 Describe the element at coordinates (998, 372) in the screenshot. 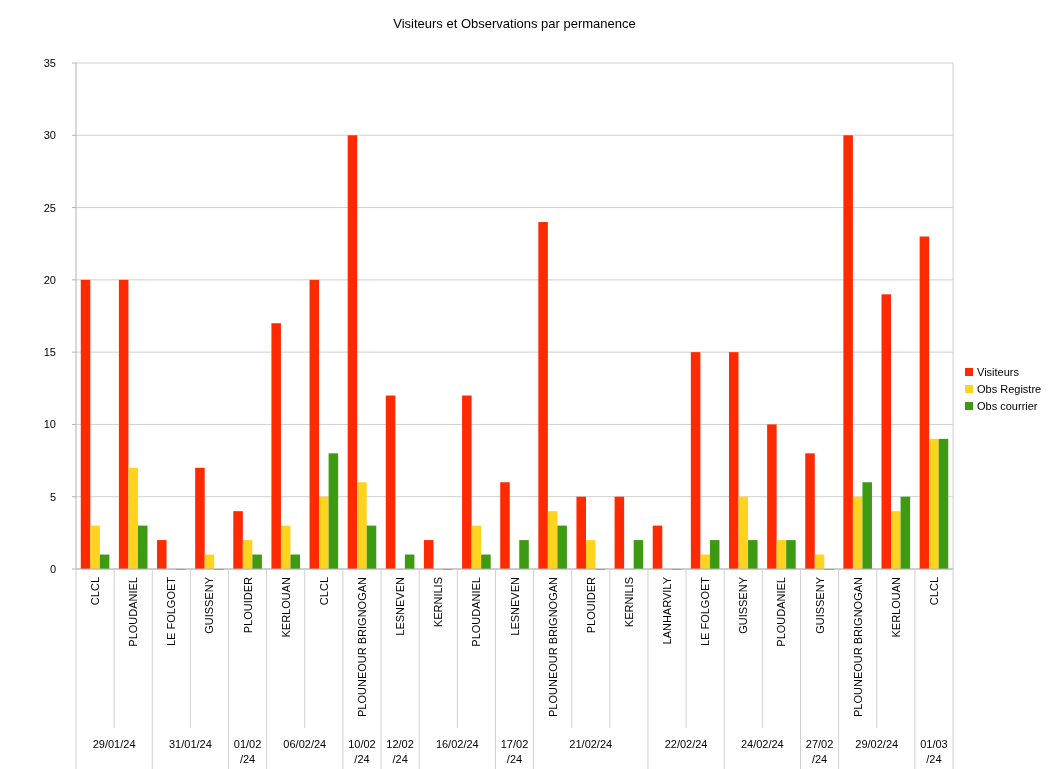

I see `legend-label: Visiteurs` at that location.